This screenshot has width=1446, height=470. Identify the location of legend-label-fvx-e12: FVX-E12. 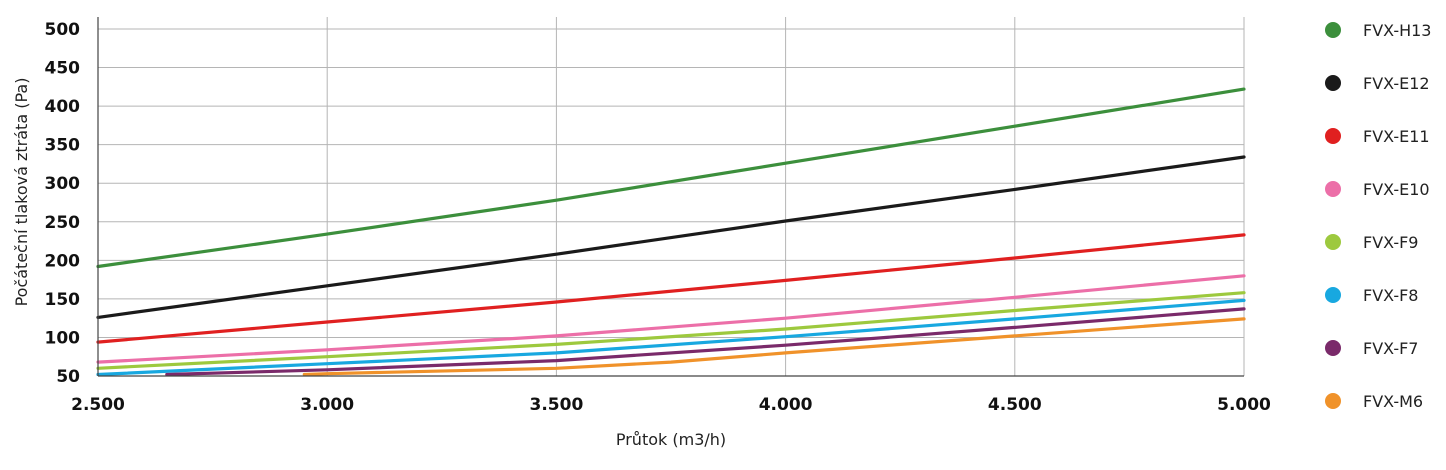
(1396, 83).